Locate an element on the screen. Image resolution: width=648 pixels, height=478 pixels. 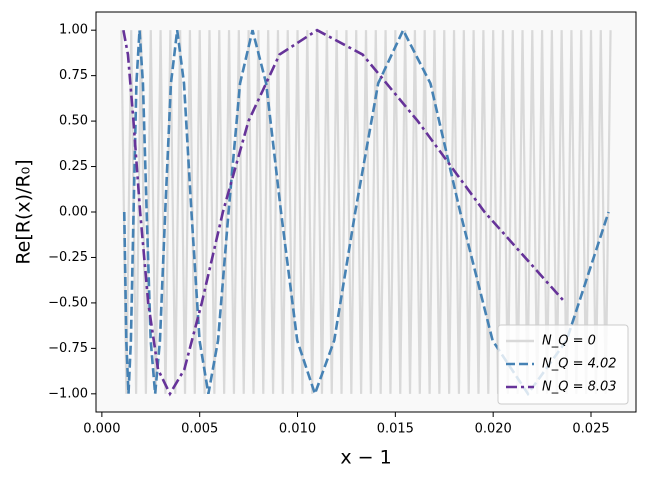
y-tick-label: 0.25 is located at coordinates (73, 166).